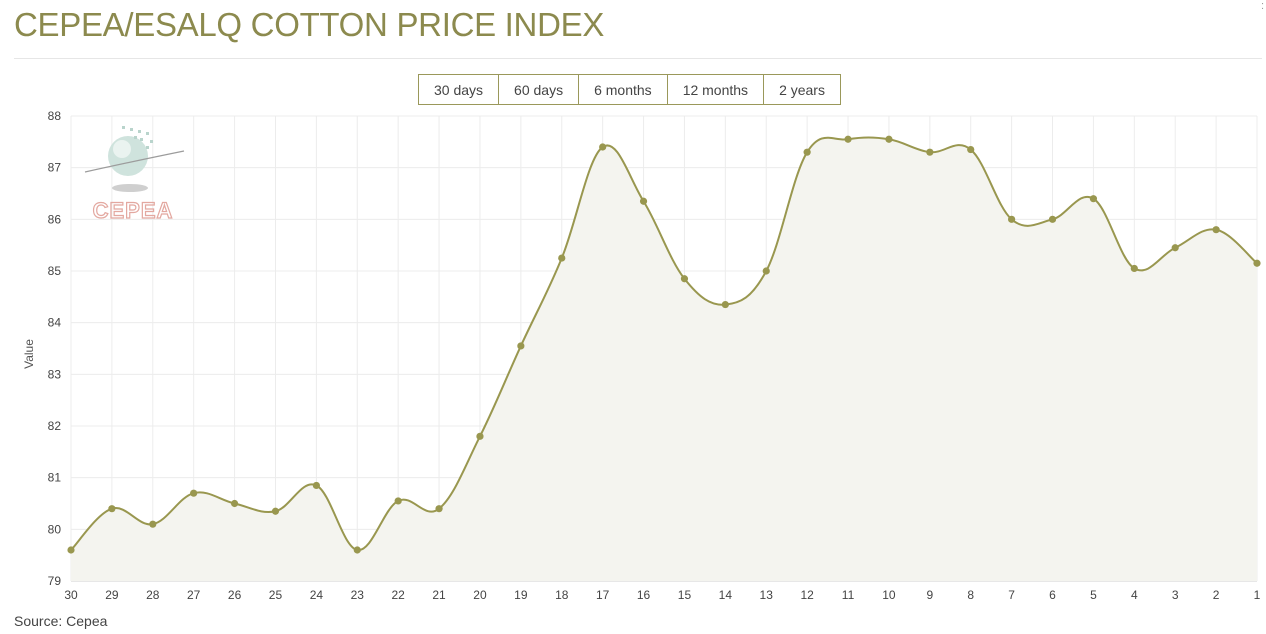  I want to click on x-tick-label: 15, so click(685, 595).